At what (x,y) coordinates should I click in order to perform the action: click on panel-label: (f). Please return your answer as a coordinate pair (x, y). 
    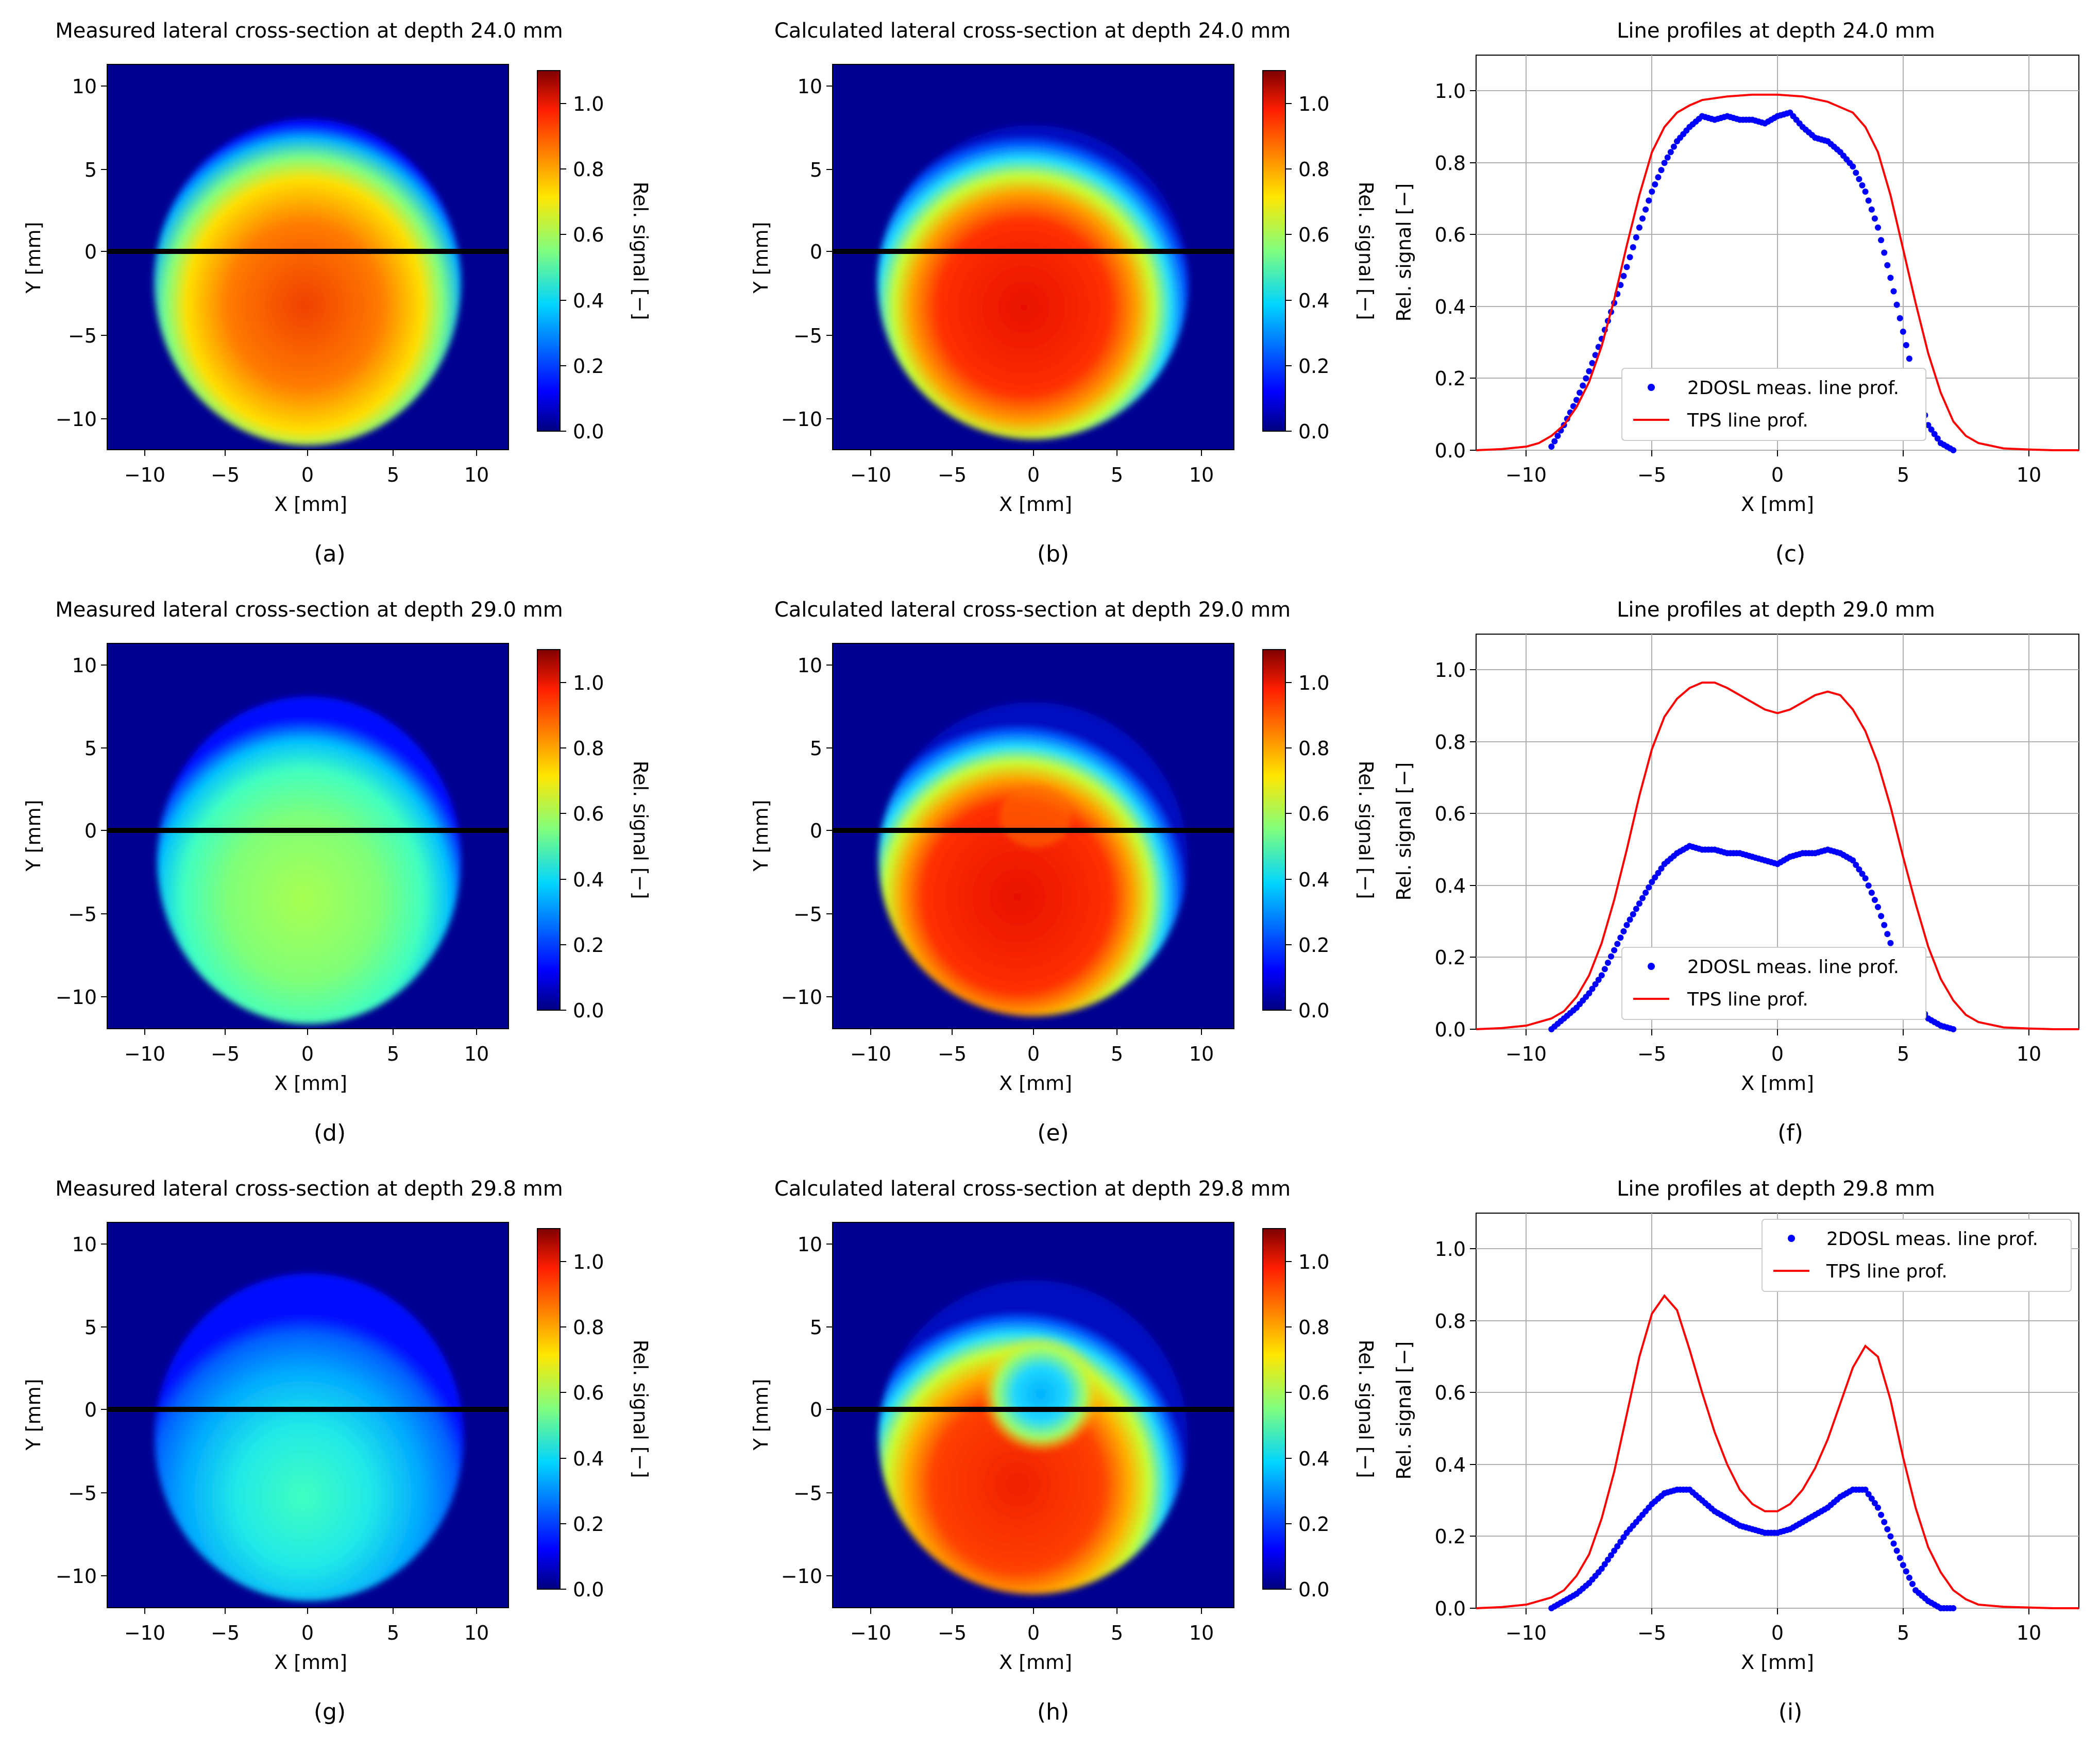
    Looking at the image, I should click on (1790, 1133).